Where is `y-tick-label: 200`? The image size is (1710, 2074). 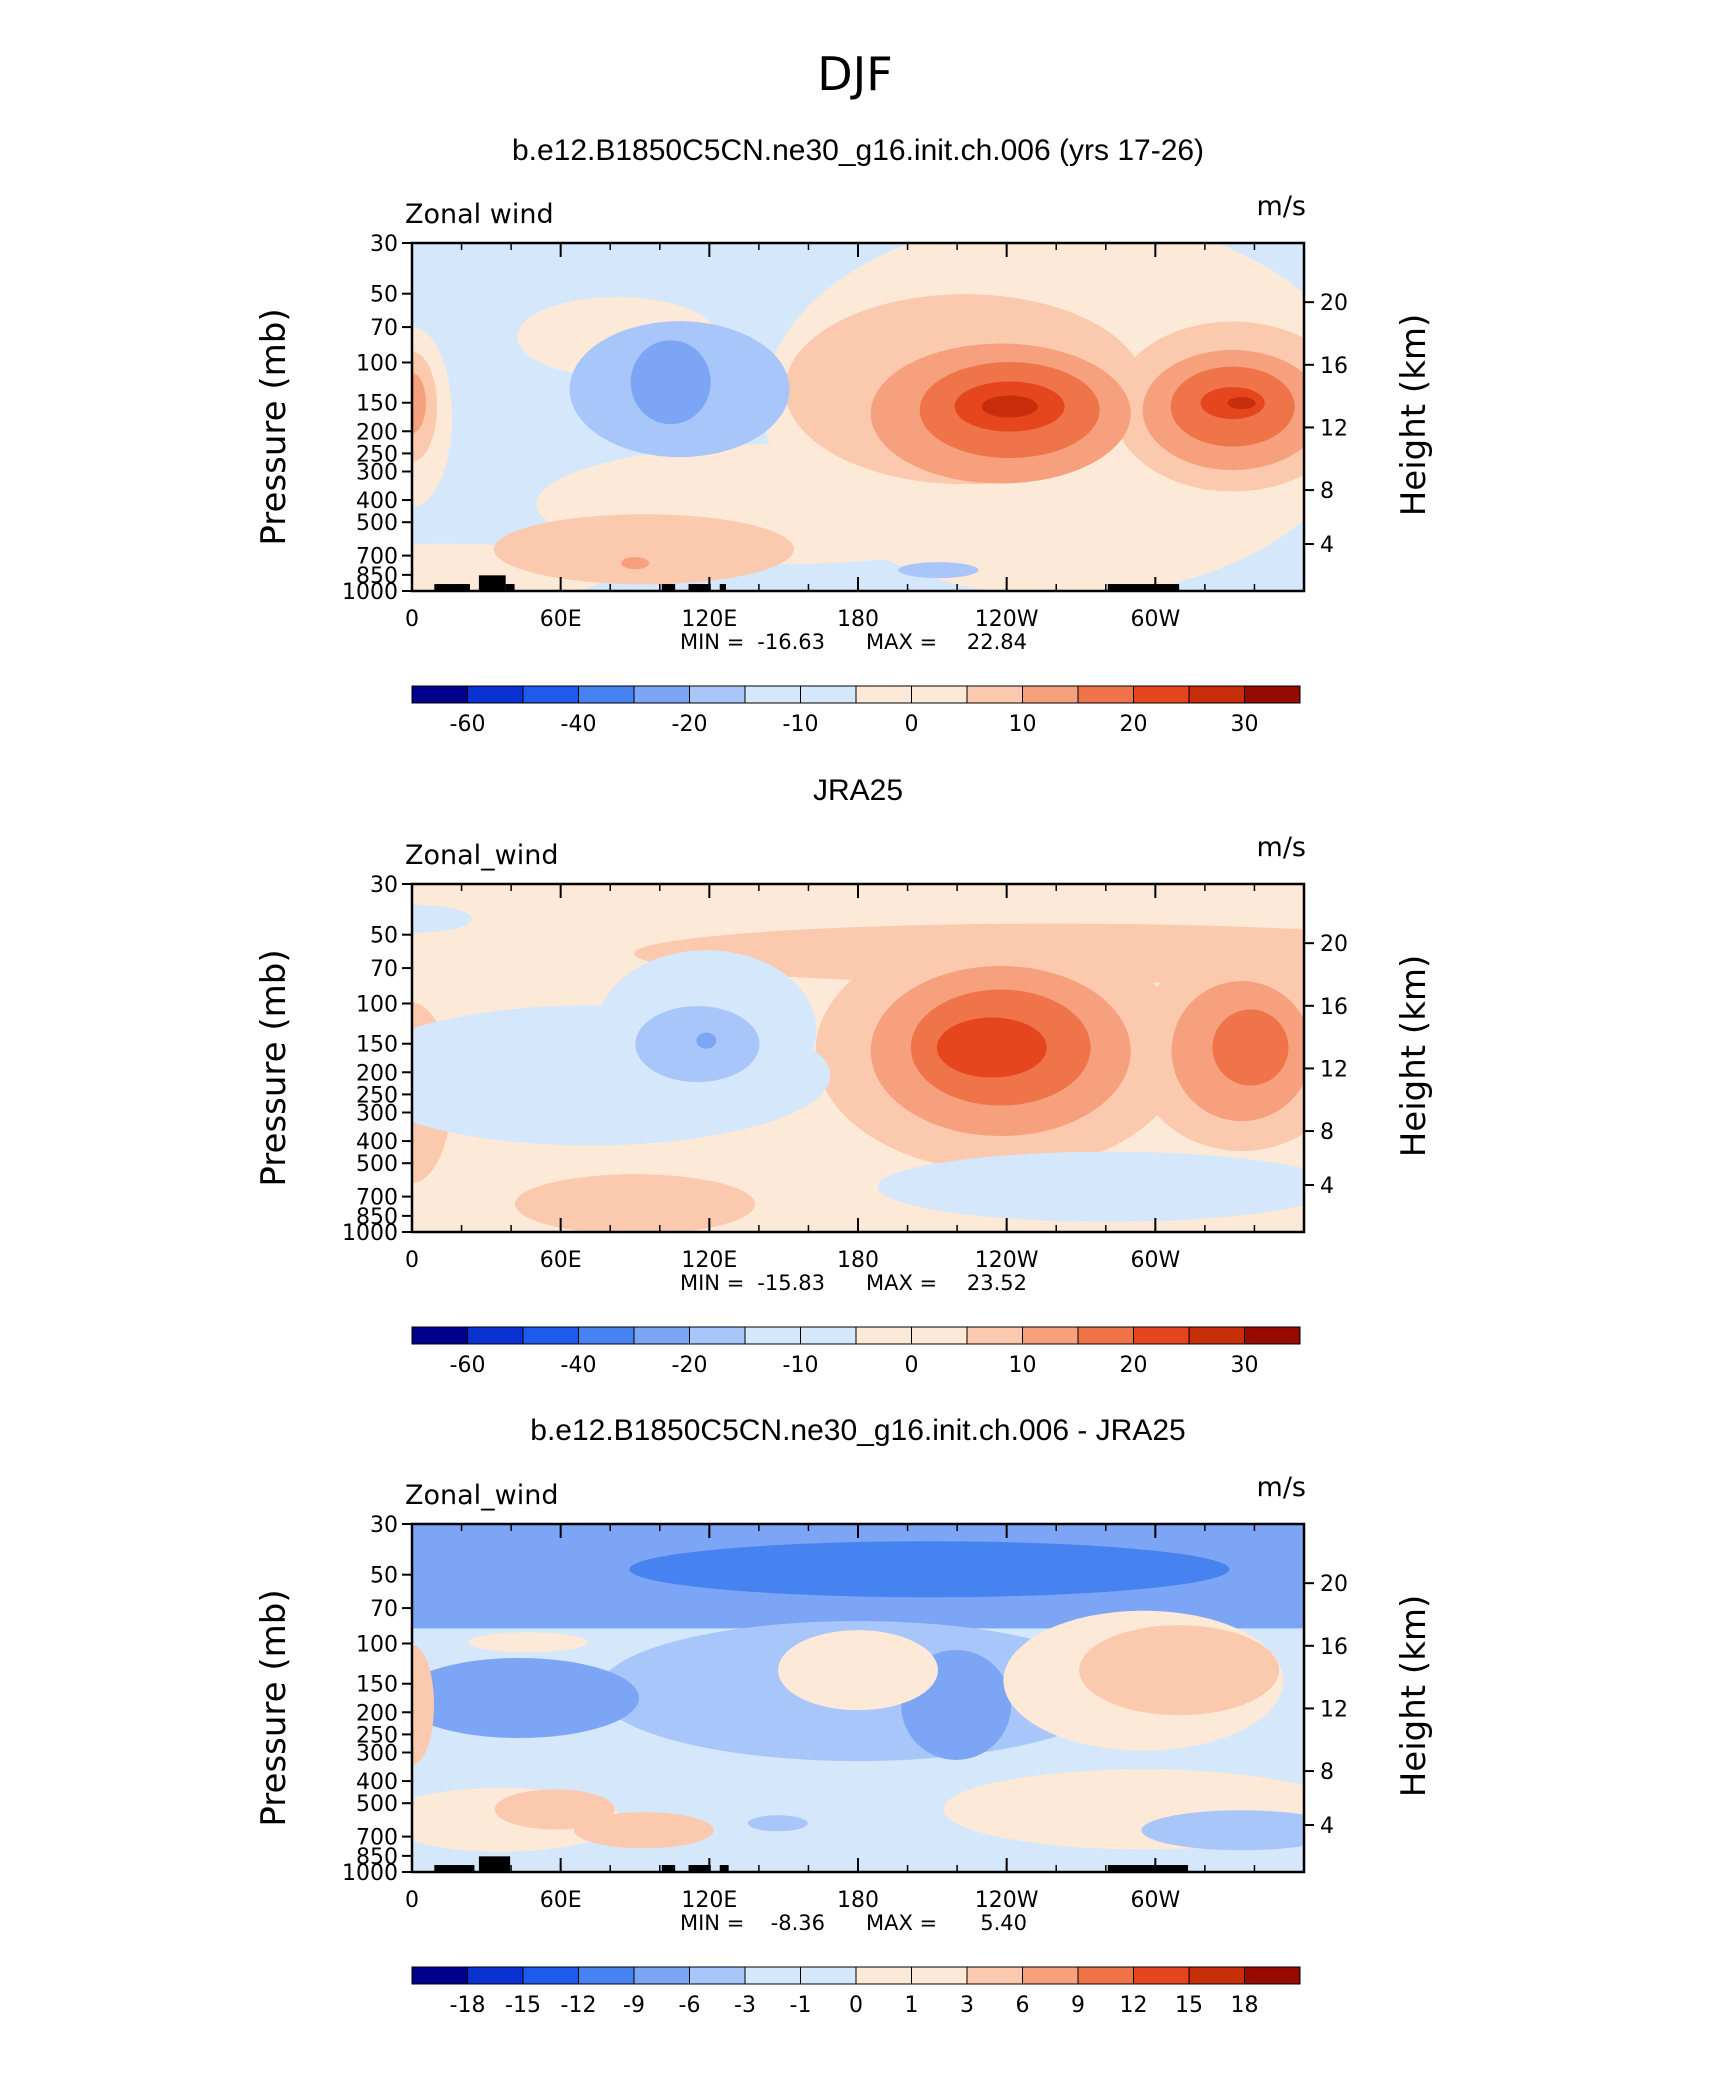
y-tick-label: 200 is located at coordinates (377, 1073).